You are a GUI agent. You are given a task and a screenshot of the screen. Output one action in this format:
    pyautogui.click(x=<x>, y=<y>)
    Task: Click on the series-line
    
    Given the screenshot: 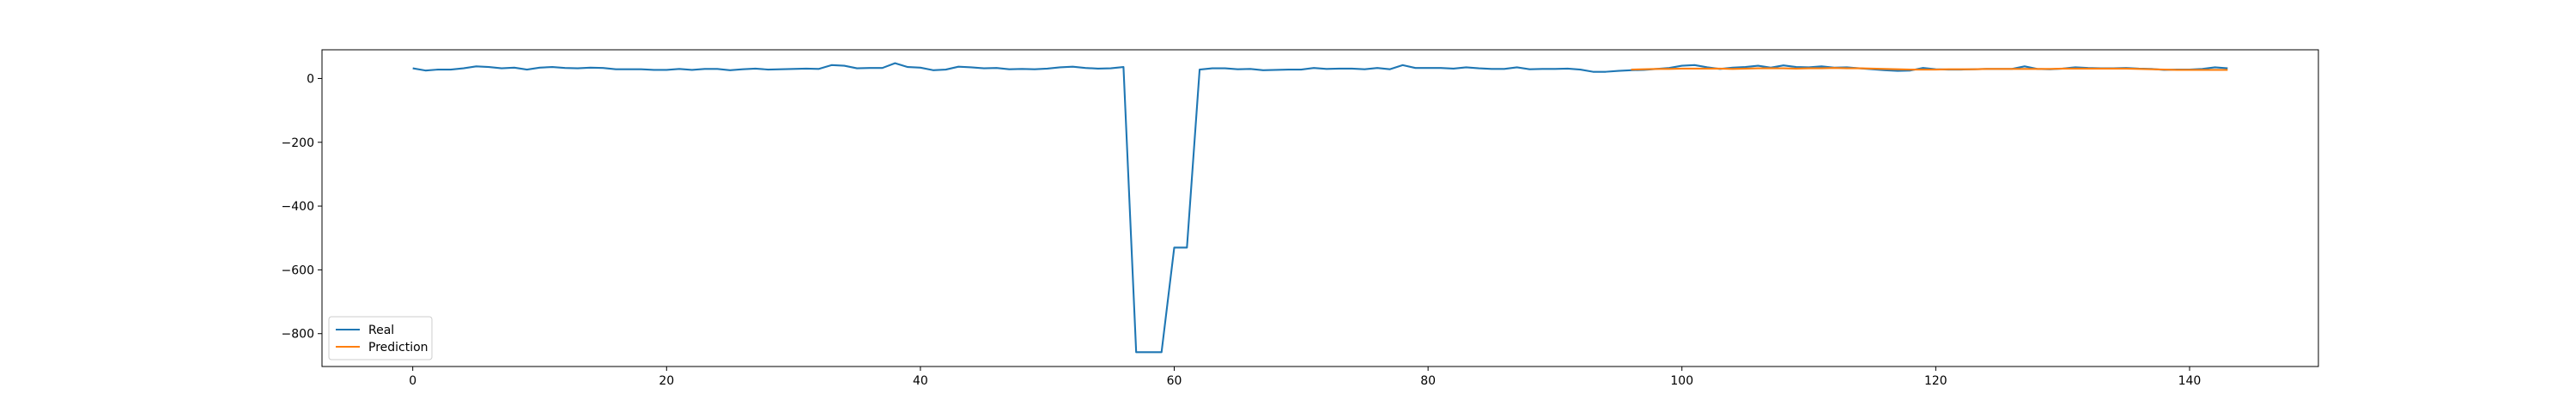 What is the action you would take?
    pyautogui.click(x=1930, y=69)
    